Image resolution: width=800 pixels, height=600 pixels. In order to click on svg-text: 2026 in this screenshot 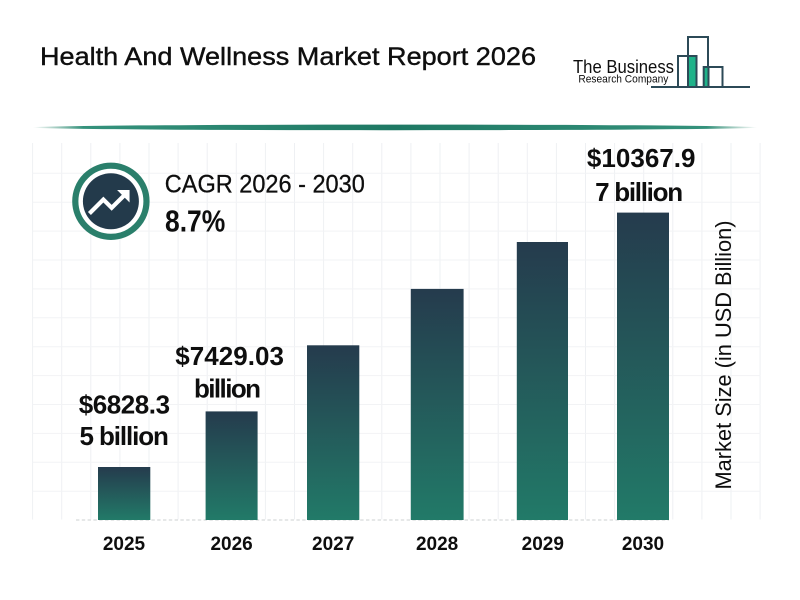, I will do `click(231, 544)`.